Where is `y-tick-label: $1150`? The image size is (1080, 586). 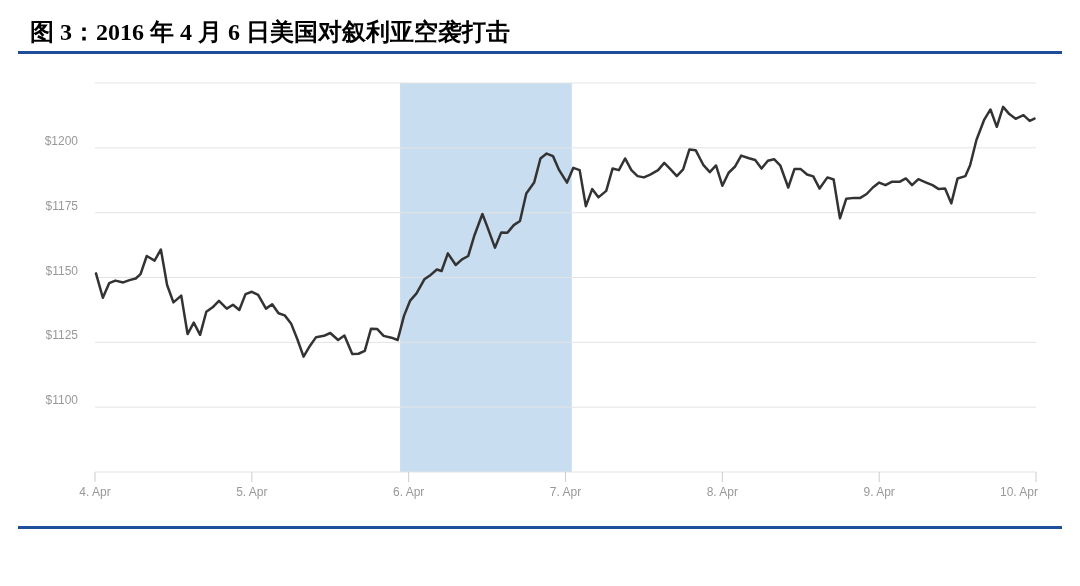
y-tick-label: $1150 is located at coordinates (62, 270).